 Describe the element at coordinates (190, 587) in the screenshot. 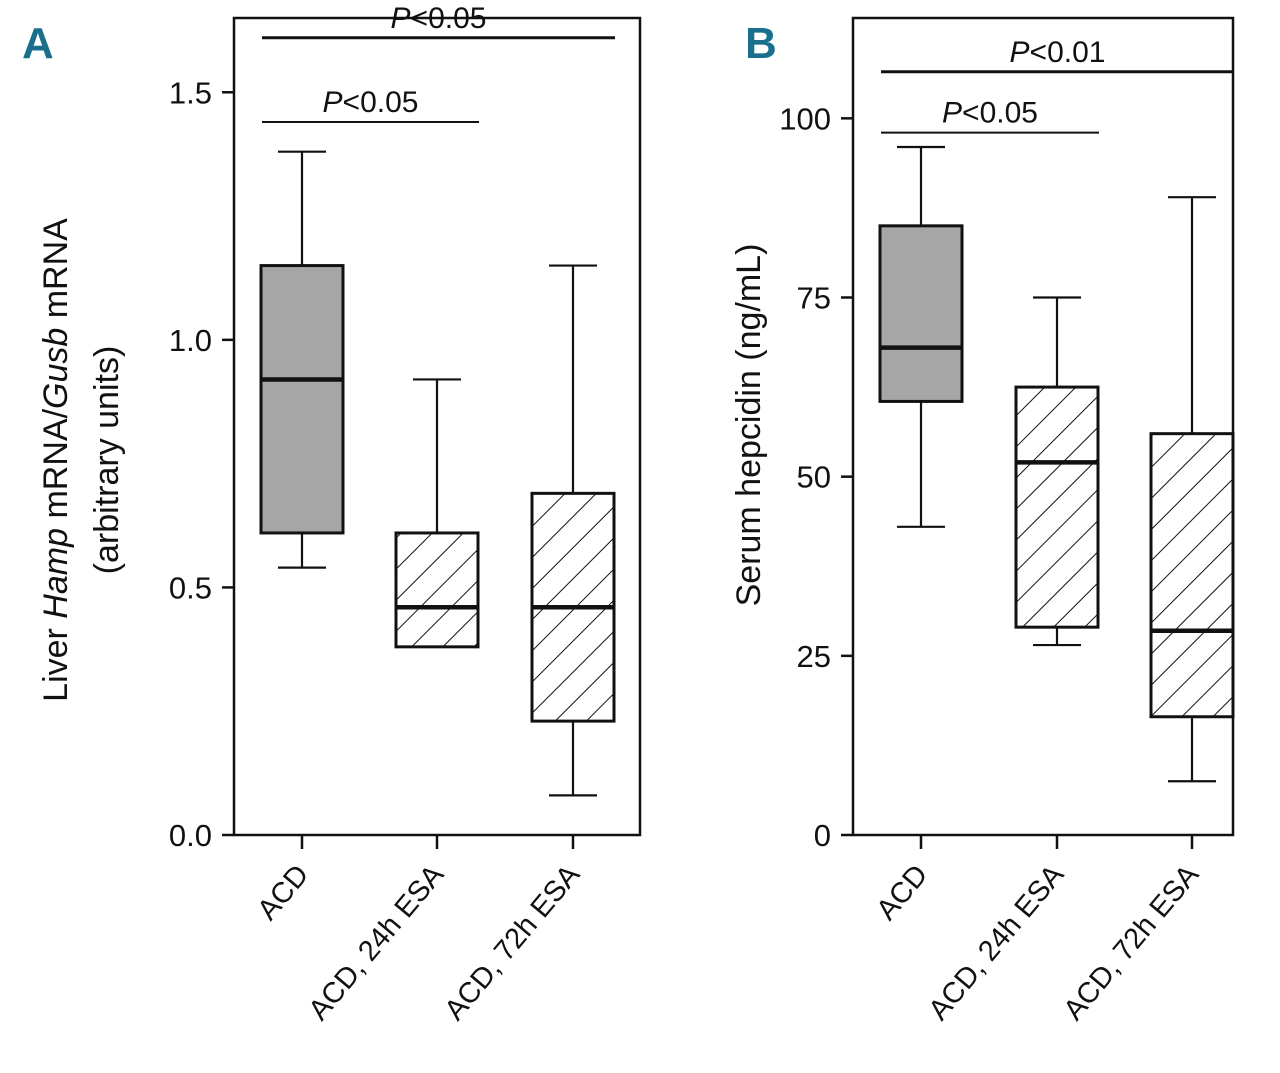

I see `y-tick-label: 0.5` at that location.